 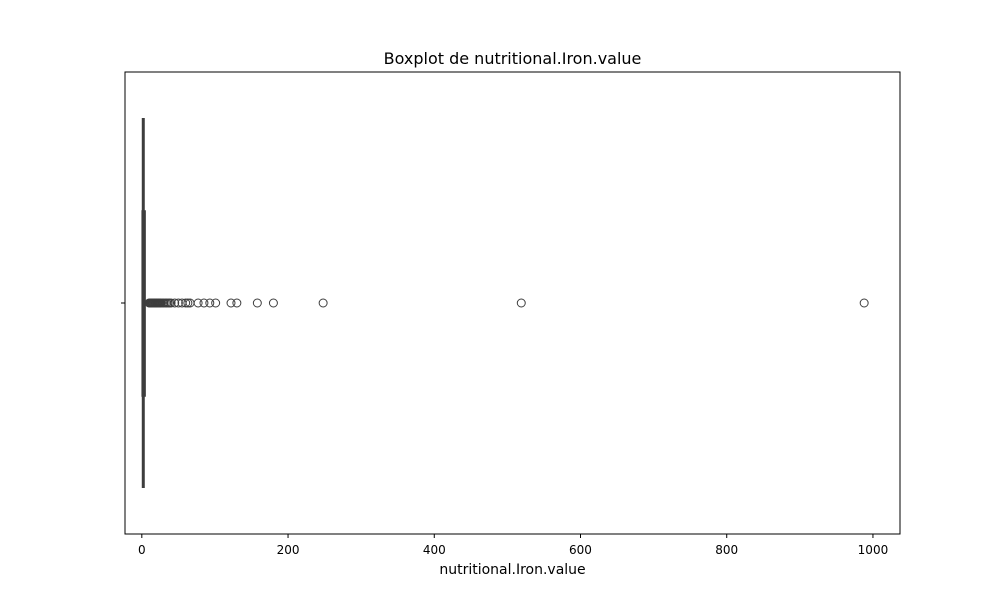 What do you see at coordinates (142, 550) in the screenshot?
I see `x-tick-label: 0` at bounding box center [142, 550].